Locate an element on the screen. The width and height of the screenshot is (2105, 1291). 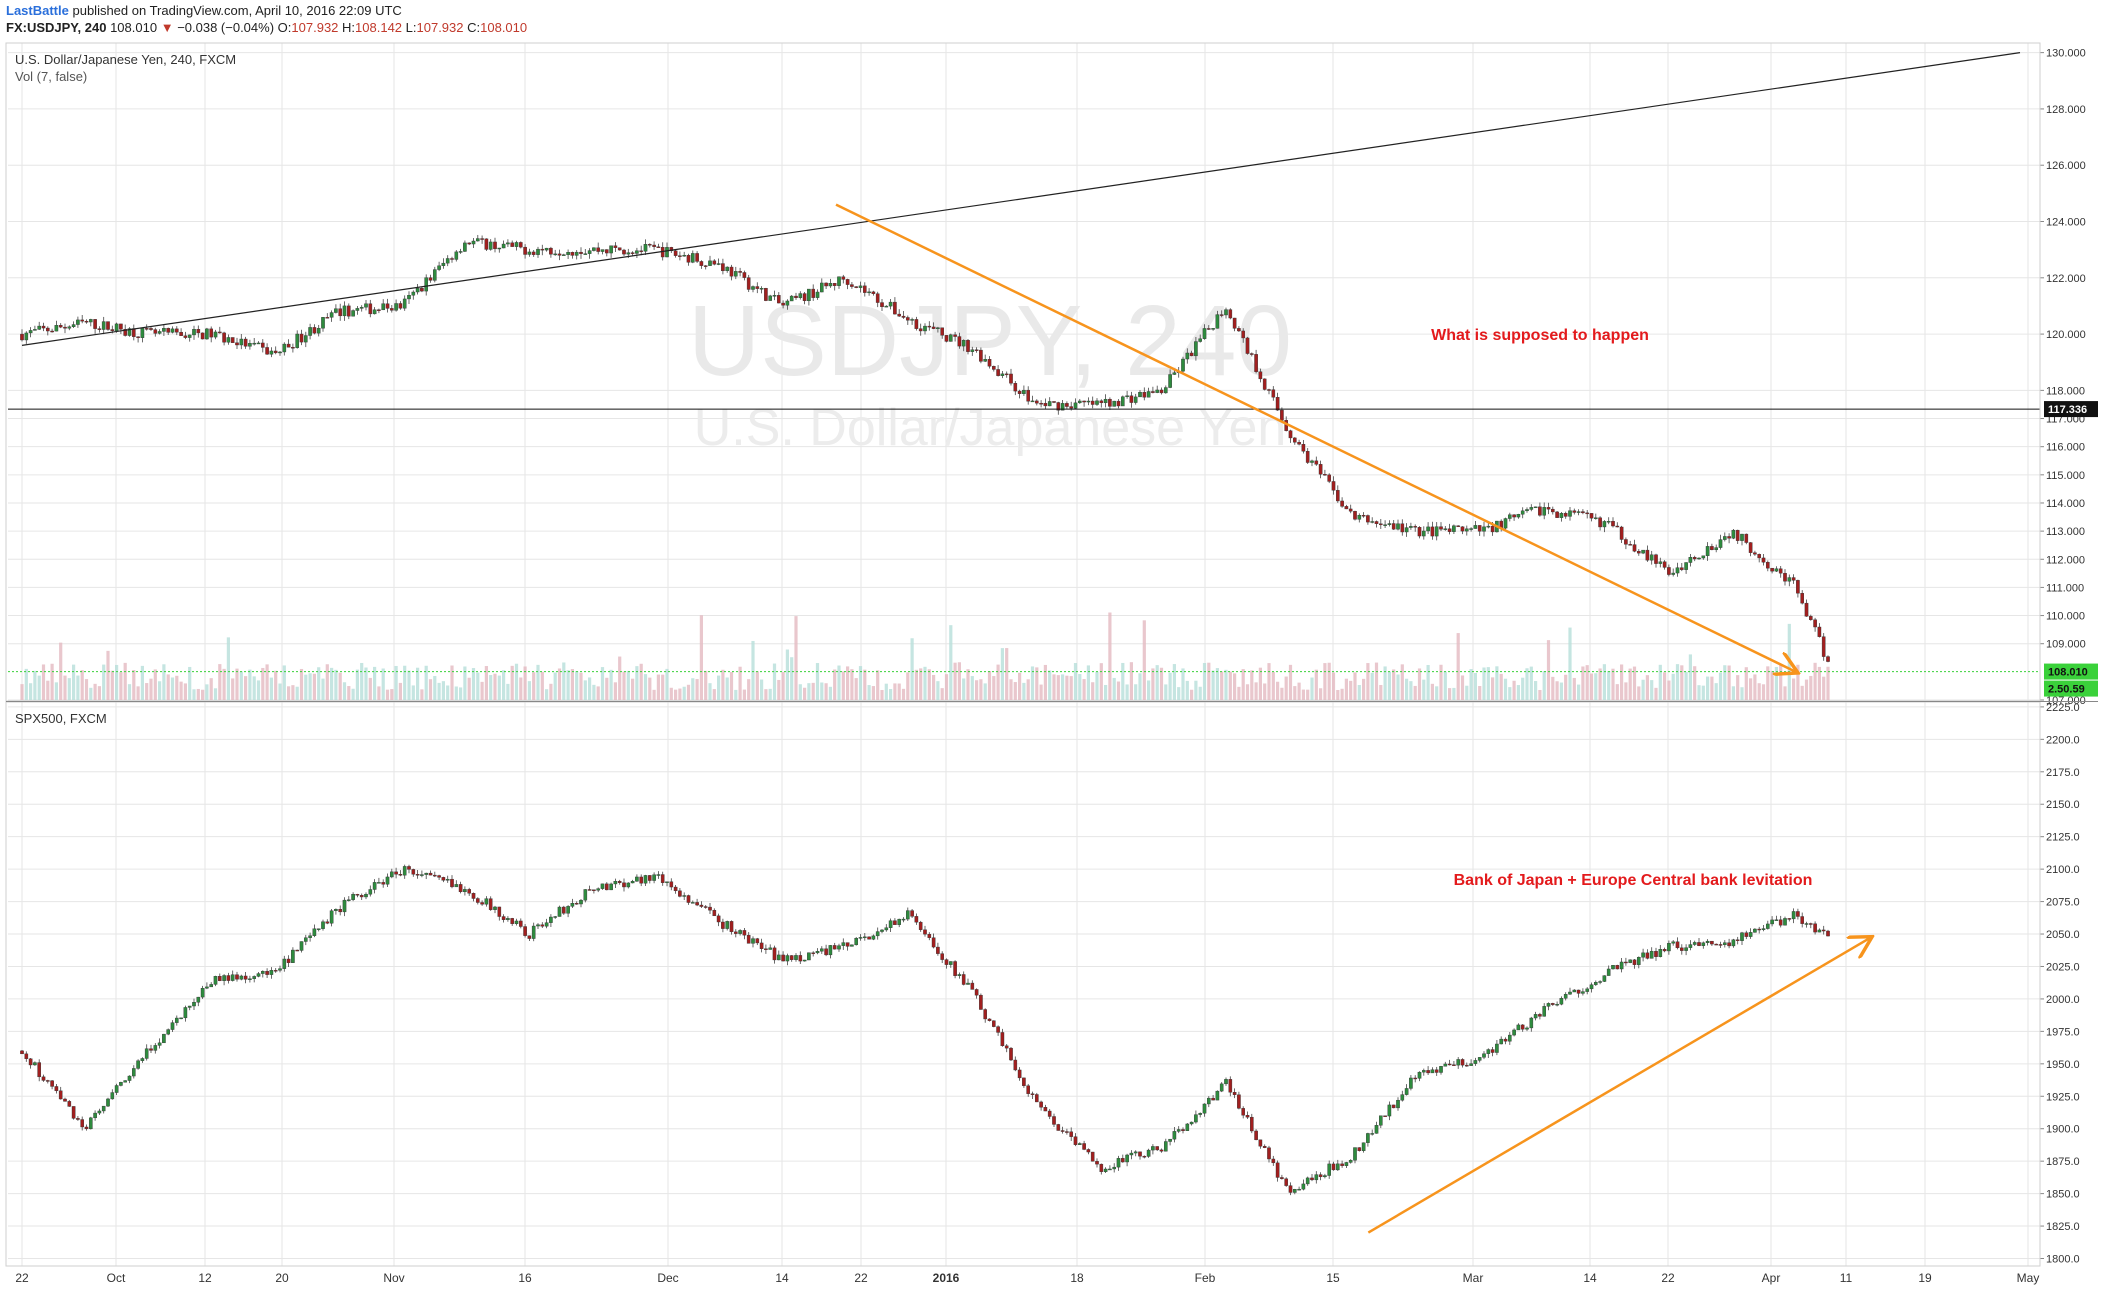
price-tag-117-bg is located at coordinates (2071, 409).